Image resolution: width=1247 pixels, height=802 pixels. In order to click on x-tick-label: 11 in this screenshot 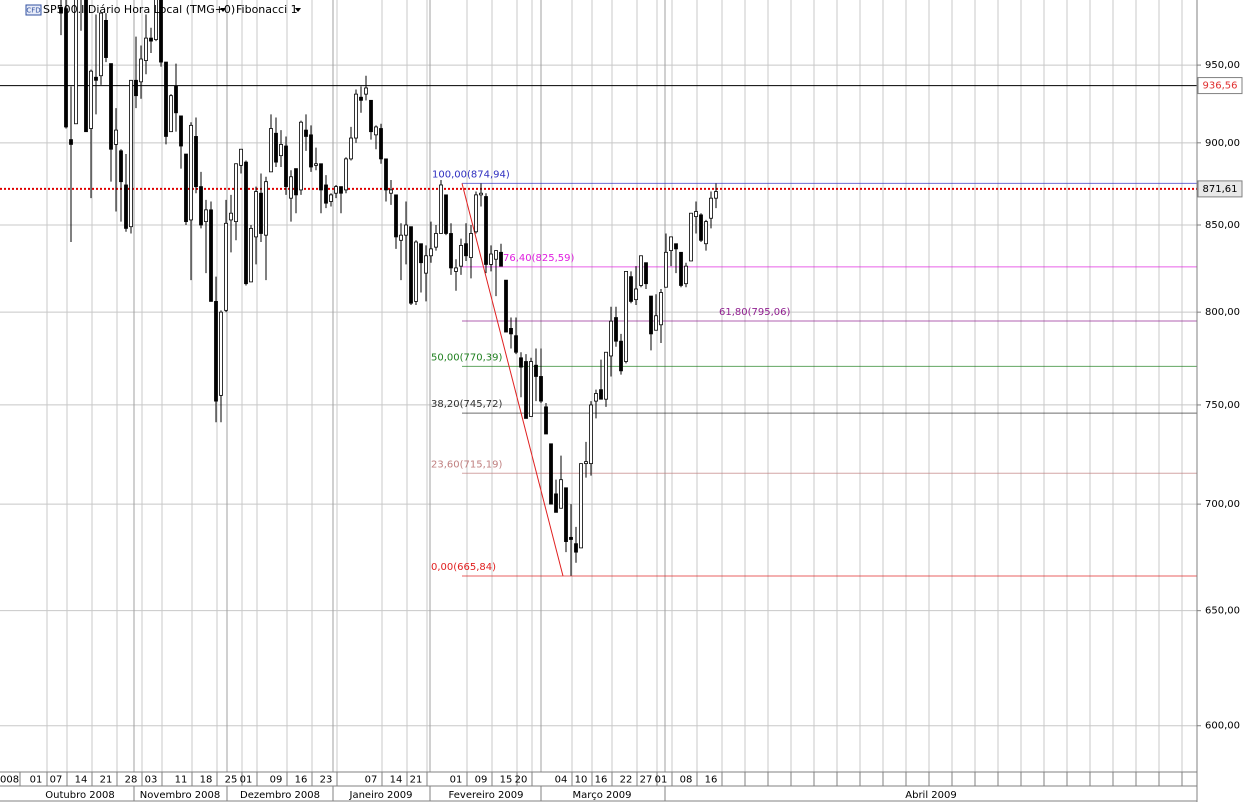, I will do `click(181, 780)`.